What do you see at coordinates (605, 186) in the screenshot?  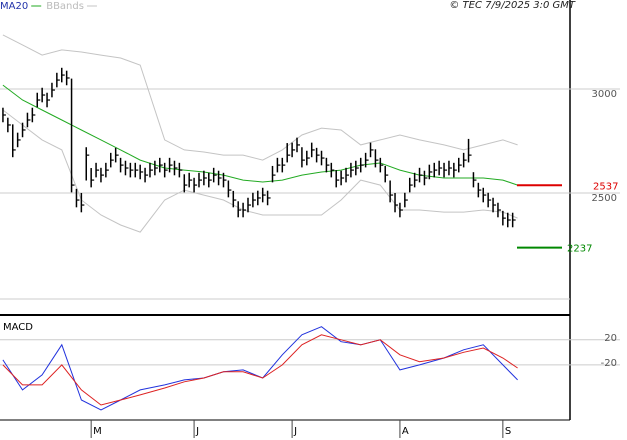 I see `level-label: 2537` at bounding box center [605, 186].